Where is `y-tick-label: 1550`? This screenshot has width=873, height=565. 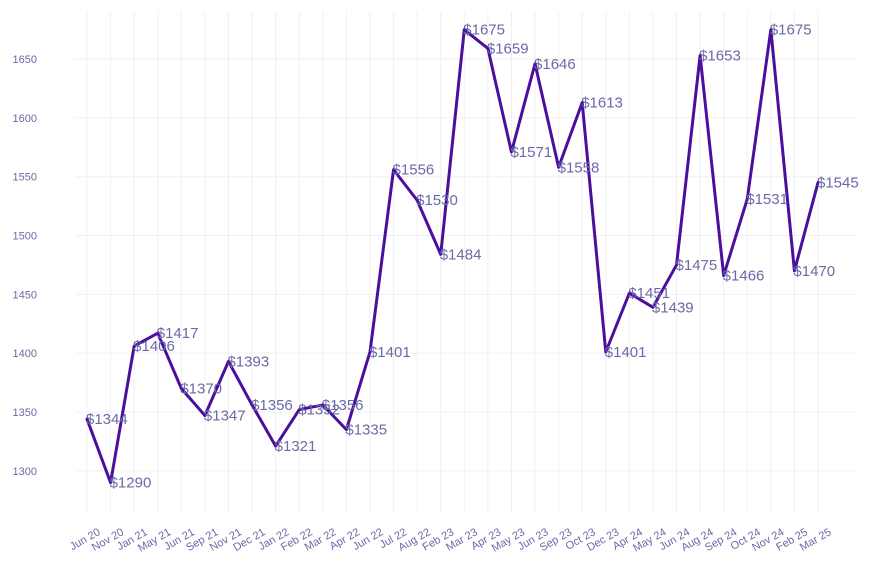
y-tick-label: 1550 is located at coordinates (25, 178).